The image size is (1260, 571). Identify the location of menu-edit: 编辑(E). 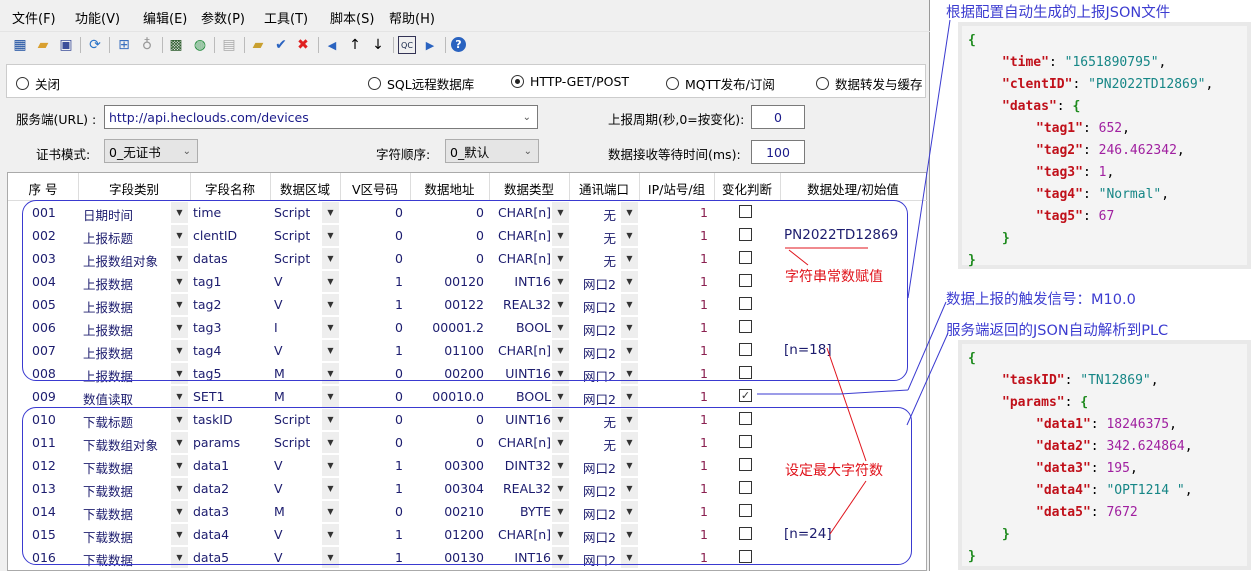
(165, 19).